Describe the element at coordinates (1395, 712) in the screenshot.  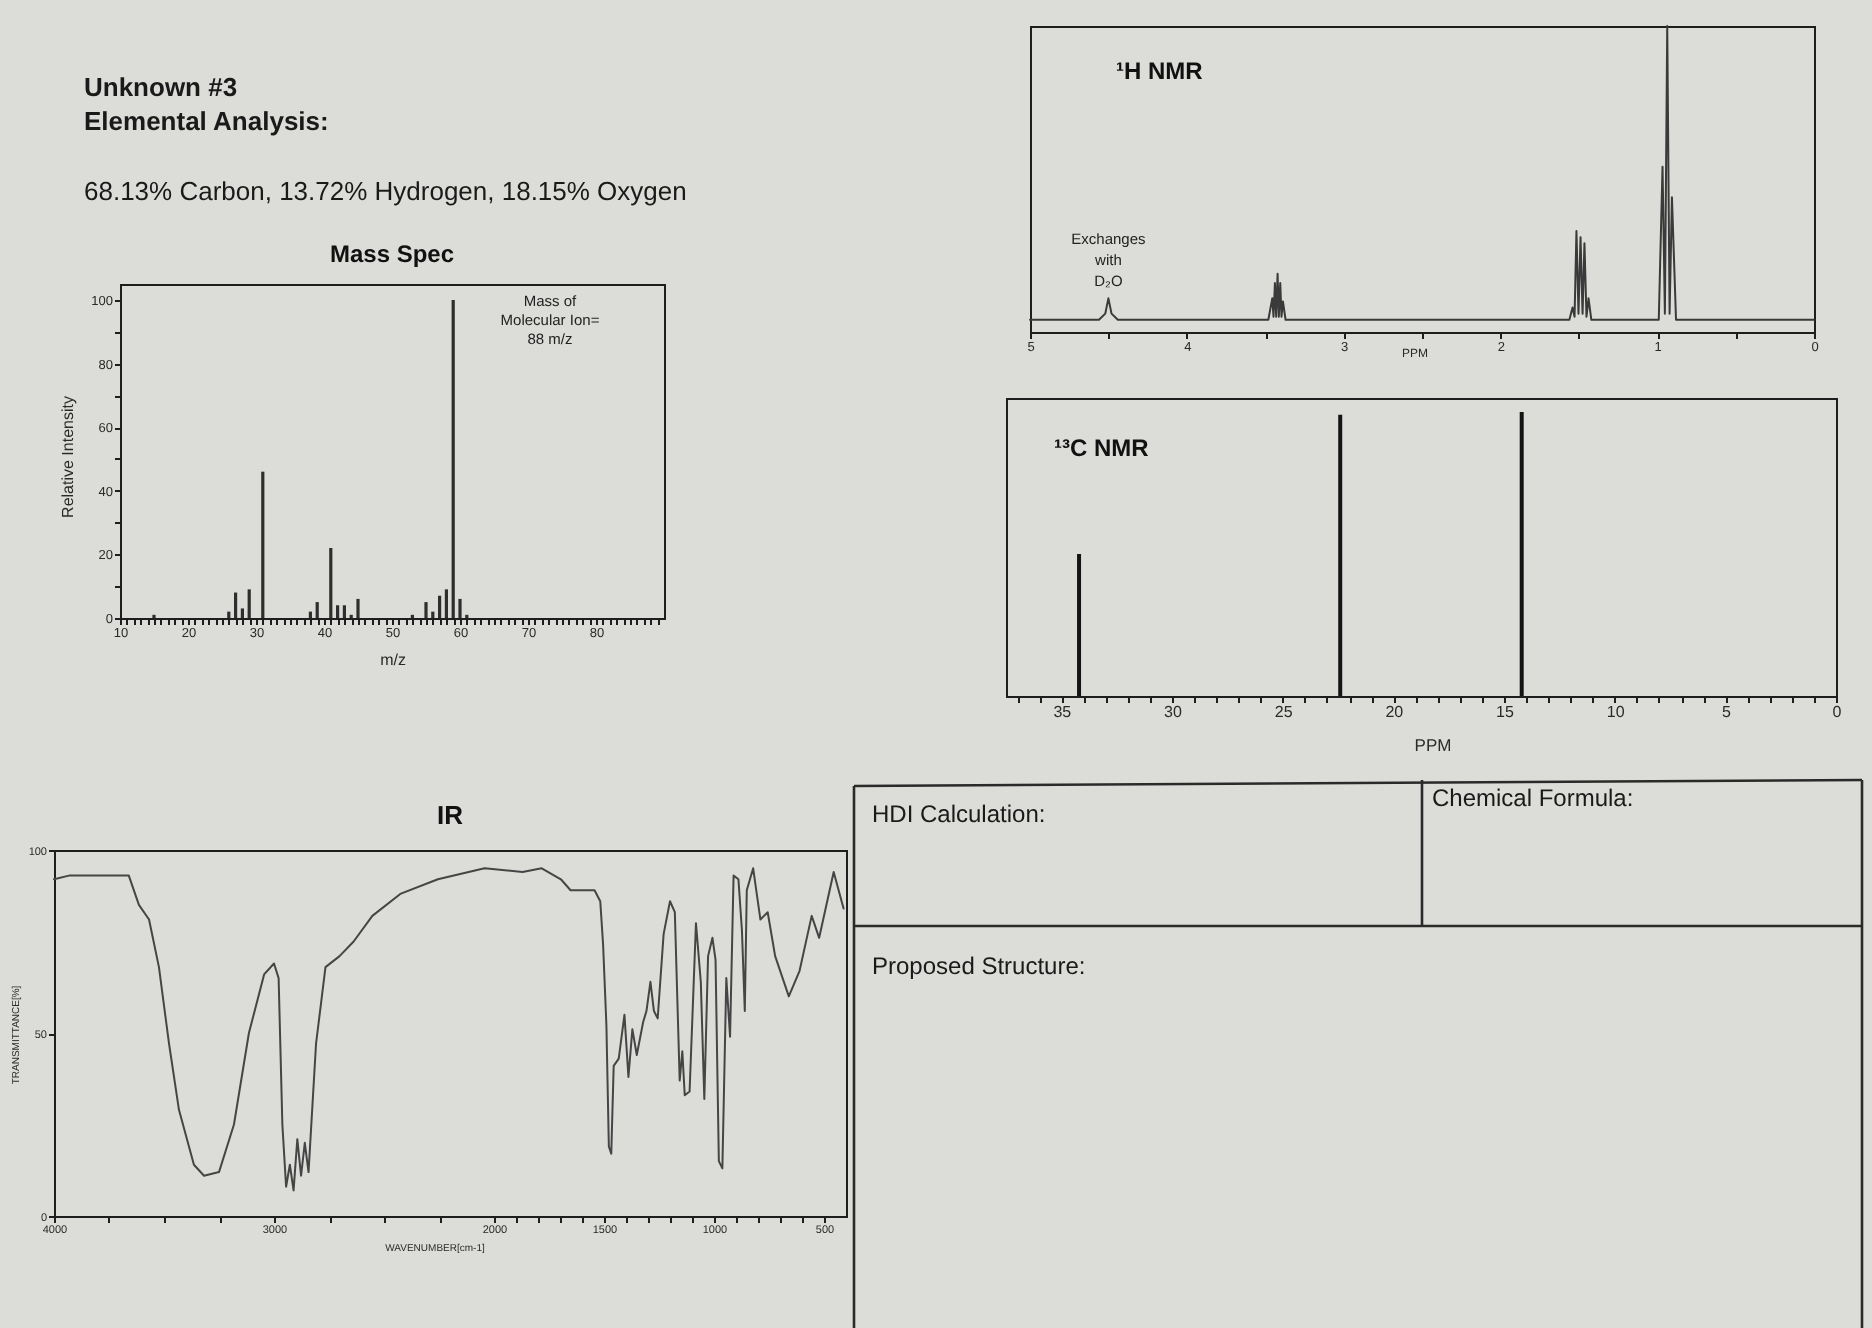
I see `x-tick-label: 20` at that location.